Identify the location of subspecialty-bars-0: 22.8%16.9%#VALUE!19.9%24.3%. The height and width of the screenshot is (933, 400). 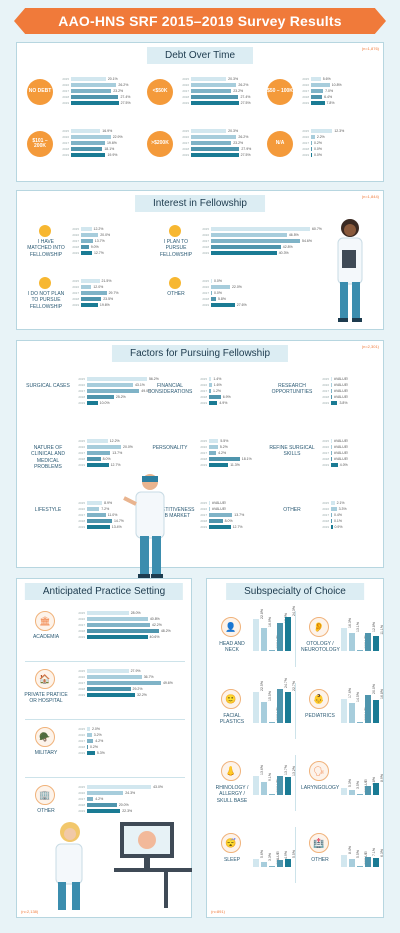
(275, 628).